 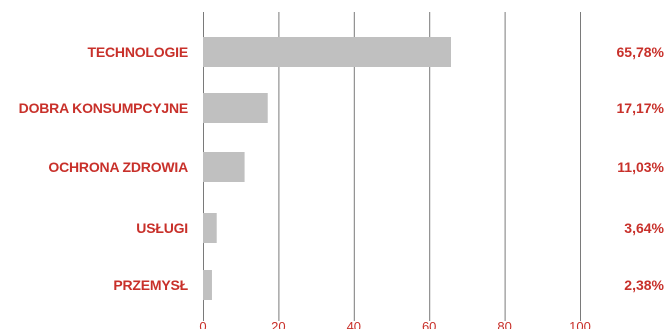 What do you see at coordinates (580, 324) in the screenshot?
I see `x-tick-label: 100` at bounding box center [580, 324].